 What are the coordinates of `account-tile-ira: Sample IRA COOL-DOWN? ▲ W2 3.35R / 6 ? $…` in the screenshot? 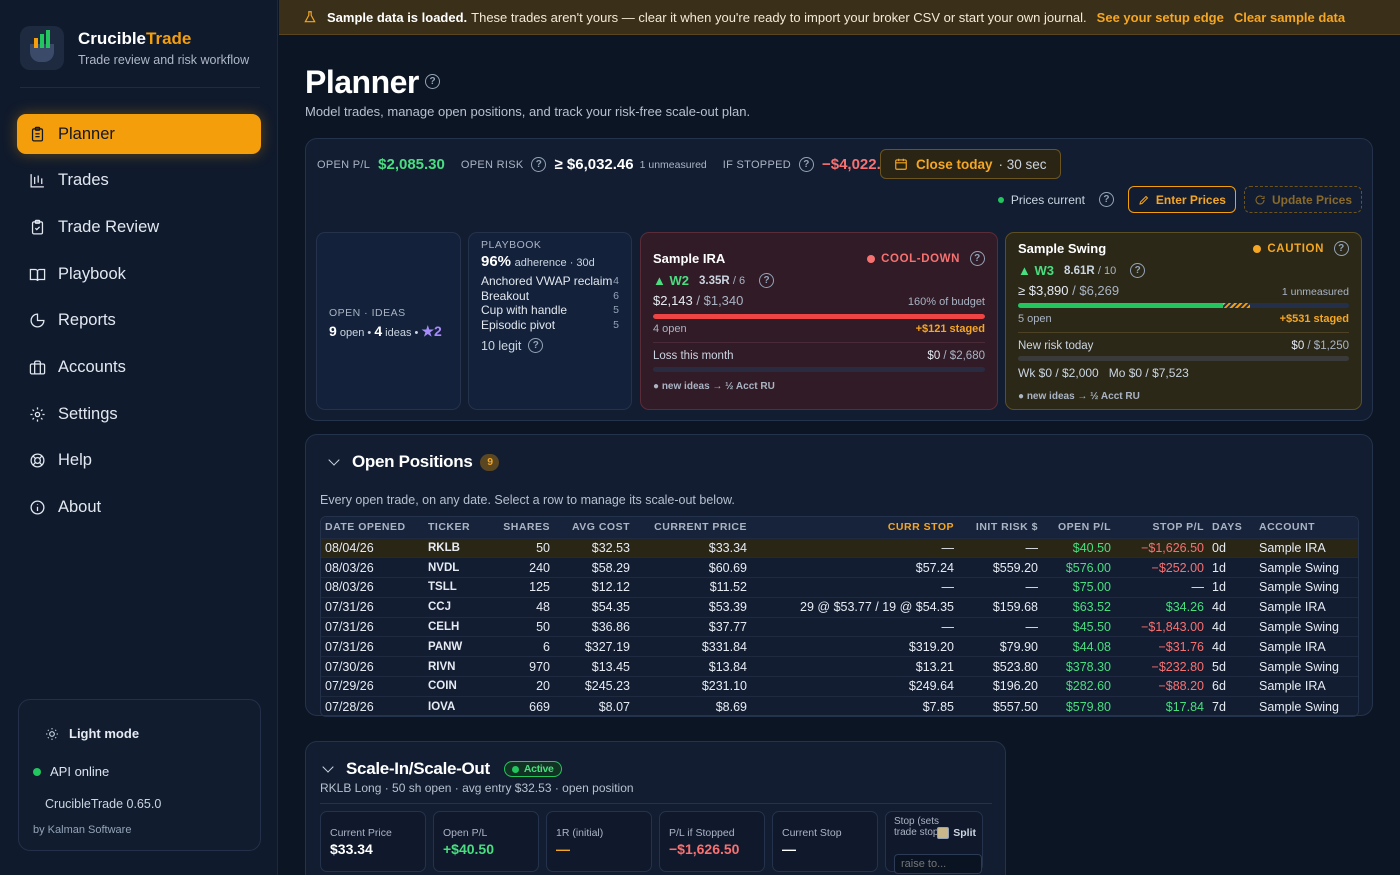 It's located at (819, 321).